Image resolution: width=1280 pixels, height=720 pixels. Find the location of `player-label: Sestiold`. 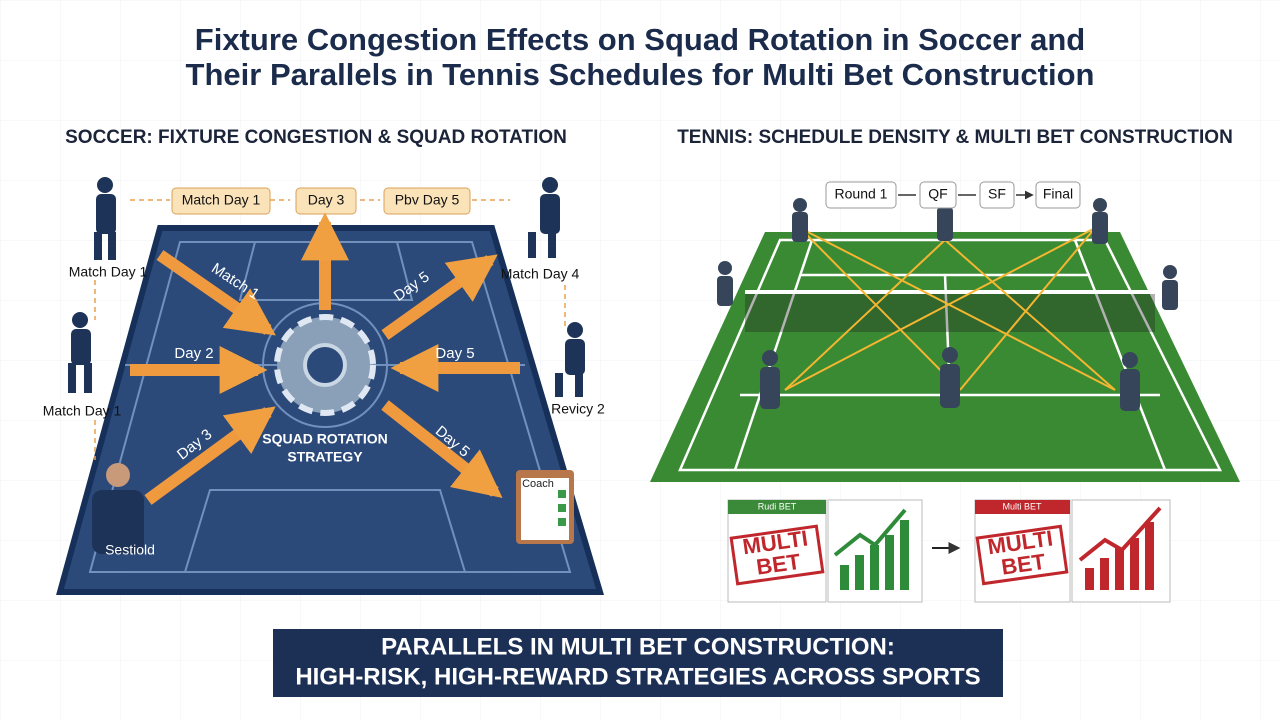

player-label: Sestiold is located at coordinates (130, 550).